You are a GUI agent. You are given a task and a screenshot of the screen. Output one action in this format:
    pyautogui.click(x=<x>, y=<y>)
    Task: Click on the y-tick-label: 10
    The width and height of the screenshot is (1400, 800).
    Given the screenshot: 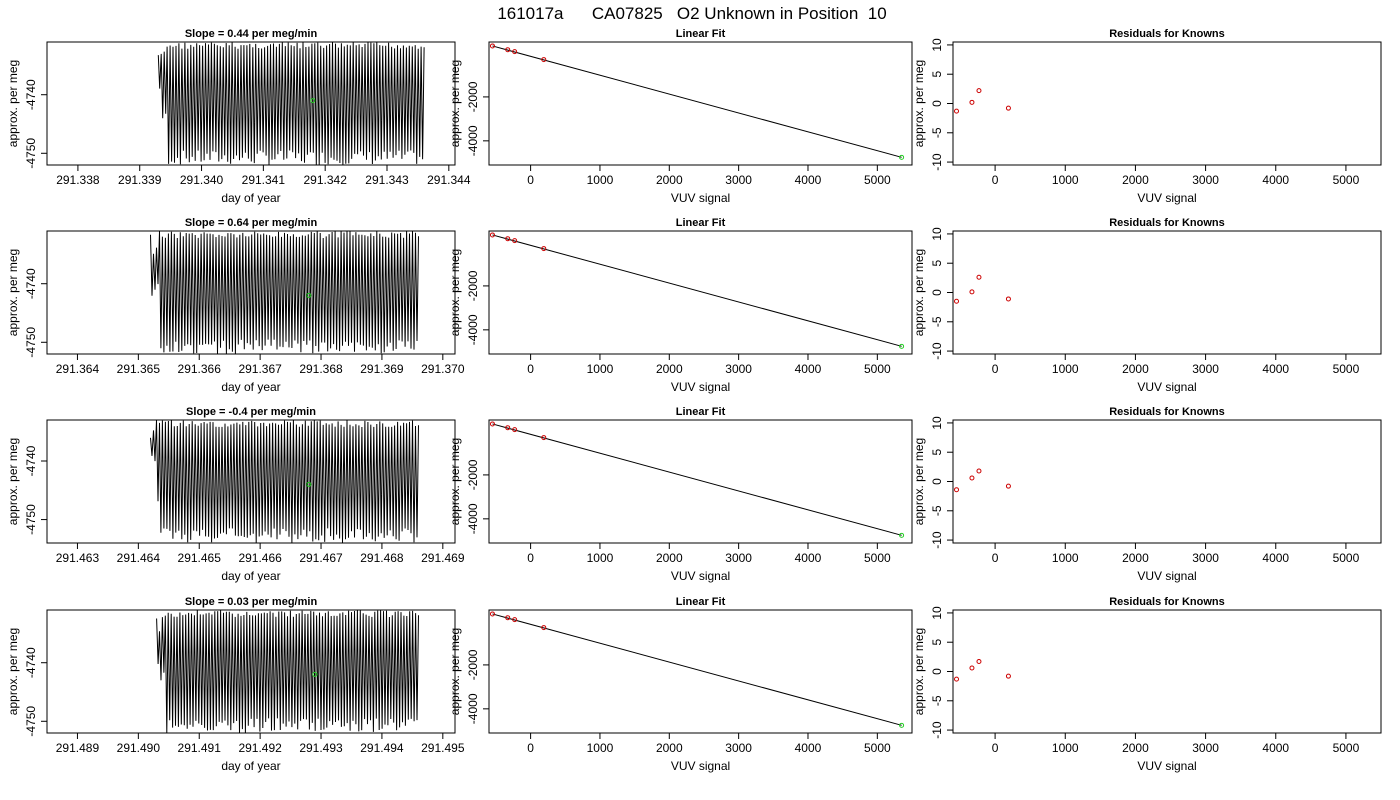 What is the action you would take?
    pyautogui.click(x=937, y=613)
    